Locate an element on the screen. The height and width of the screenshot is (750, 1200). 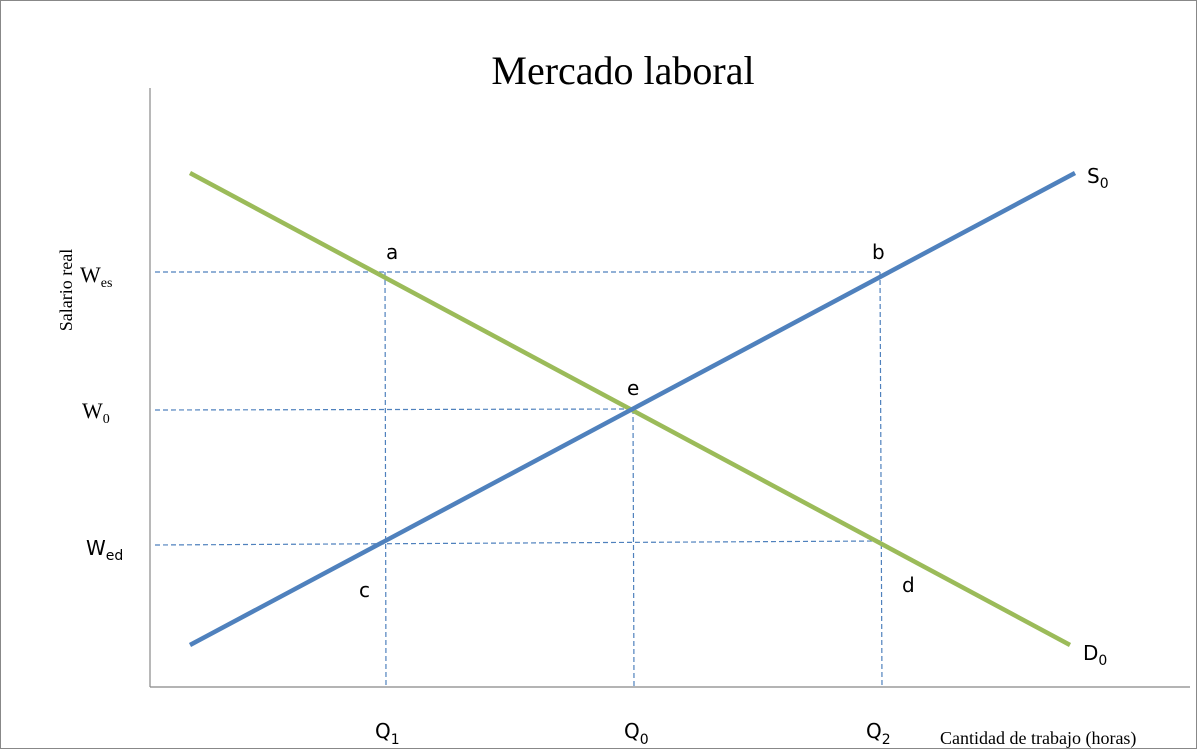
curve-label: D0 is located at coordinates (1095, 655).